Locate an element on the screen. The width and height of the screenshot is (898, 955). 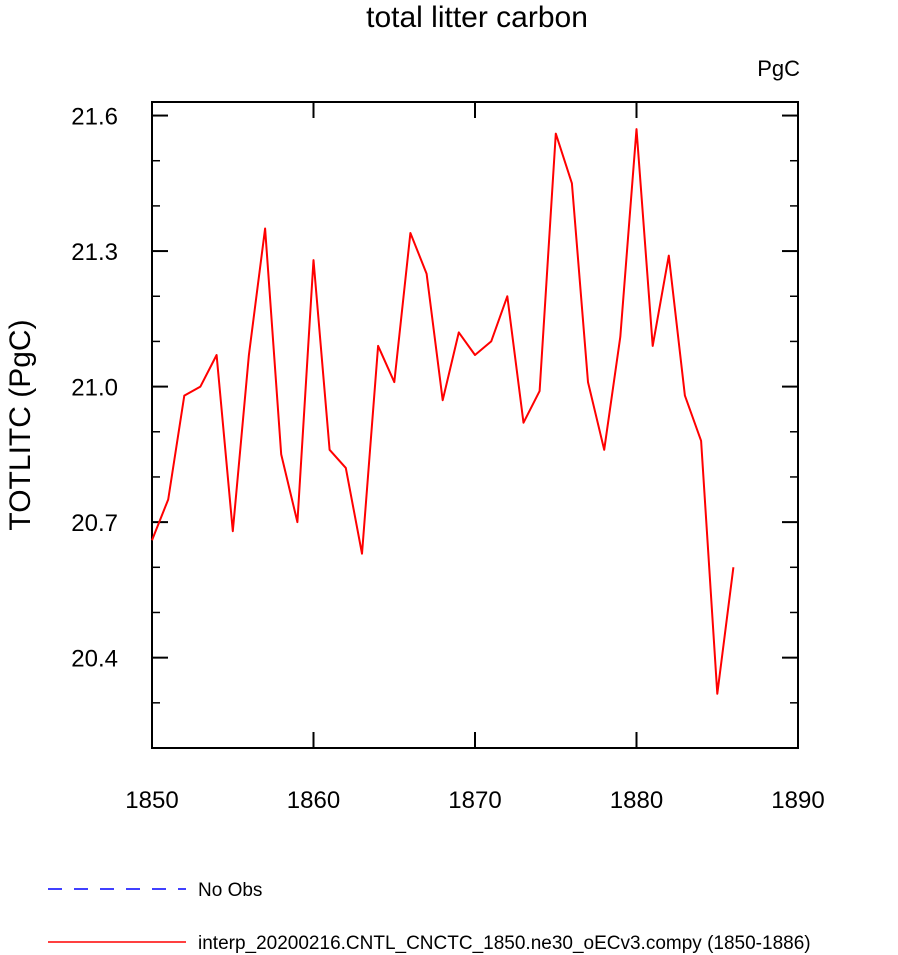
x-tick-label: 1860 is located at coordinates (313, 800).